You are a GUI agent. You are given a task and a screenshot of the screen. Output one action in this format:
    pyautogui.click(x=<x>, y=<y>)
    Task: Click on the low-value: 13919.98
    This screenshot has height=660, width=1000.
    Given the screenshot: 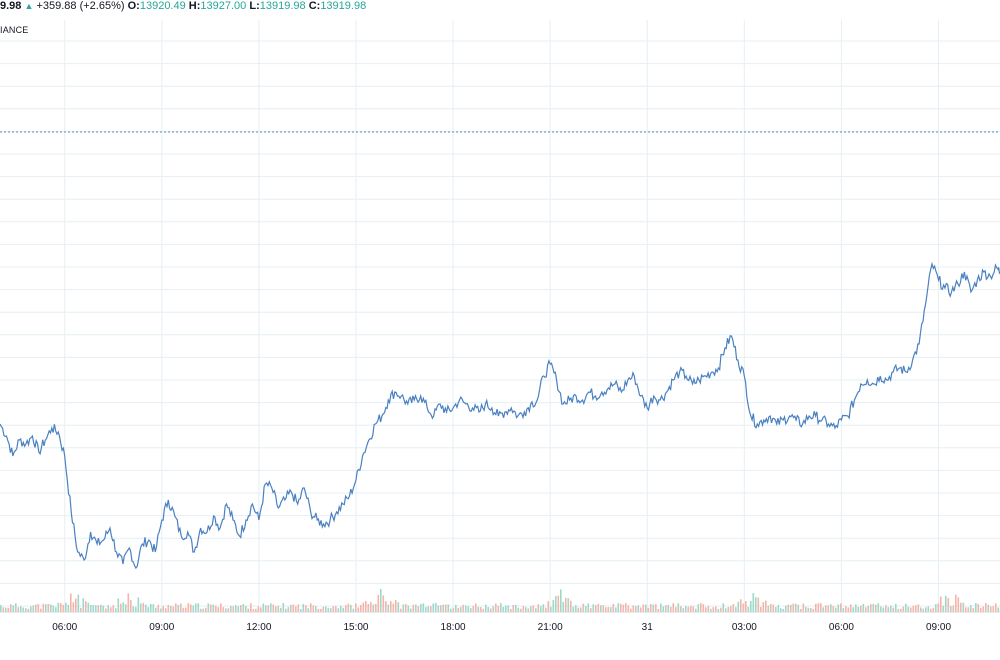 What is the action you would take?
    pyautogui.click(x=282, y=6)
    